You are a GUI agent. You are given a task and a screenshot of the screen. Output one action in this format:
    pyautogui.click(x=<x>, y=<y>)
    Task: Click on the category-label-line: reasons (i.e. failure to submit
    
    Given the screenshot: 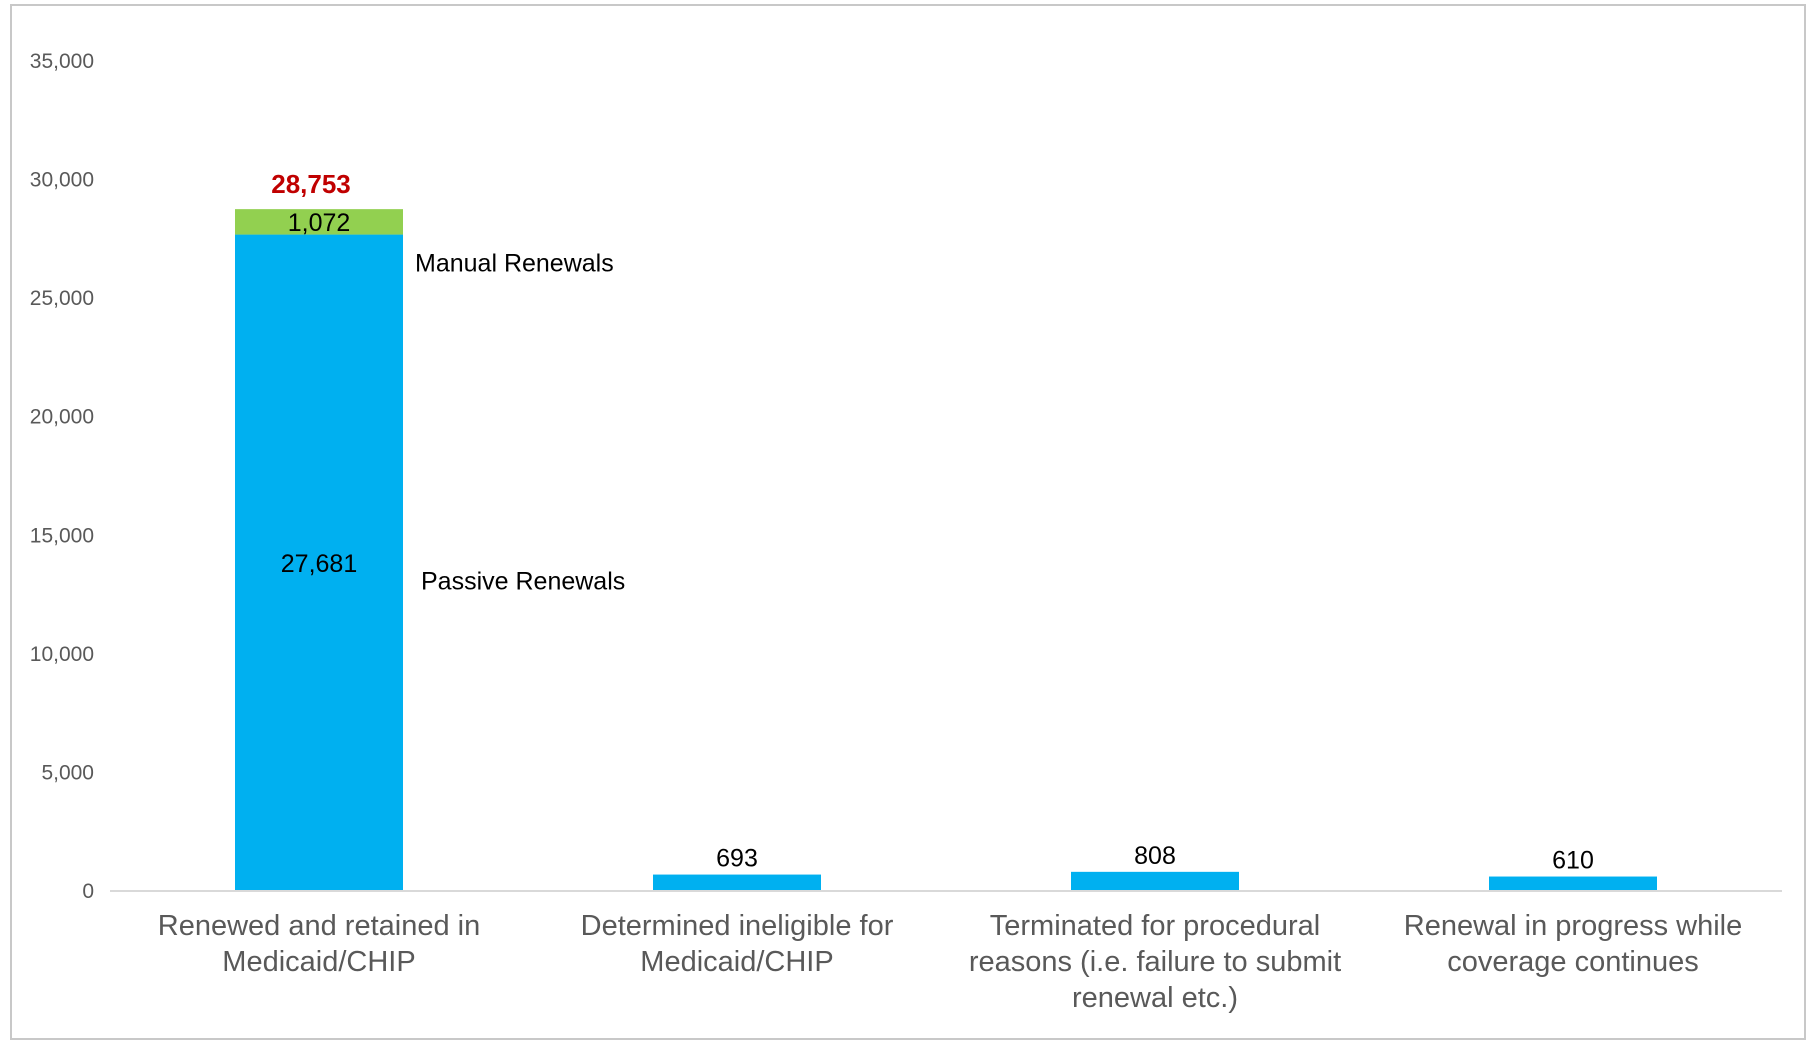 What is the action you would take?
    pyautogui.click(x=1155, y=962)
    